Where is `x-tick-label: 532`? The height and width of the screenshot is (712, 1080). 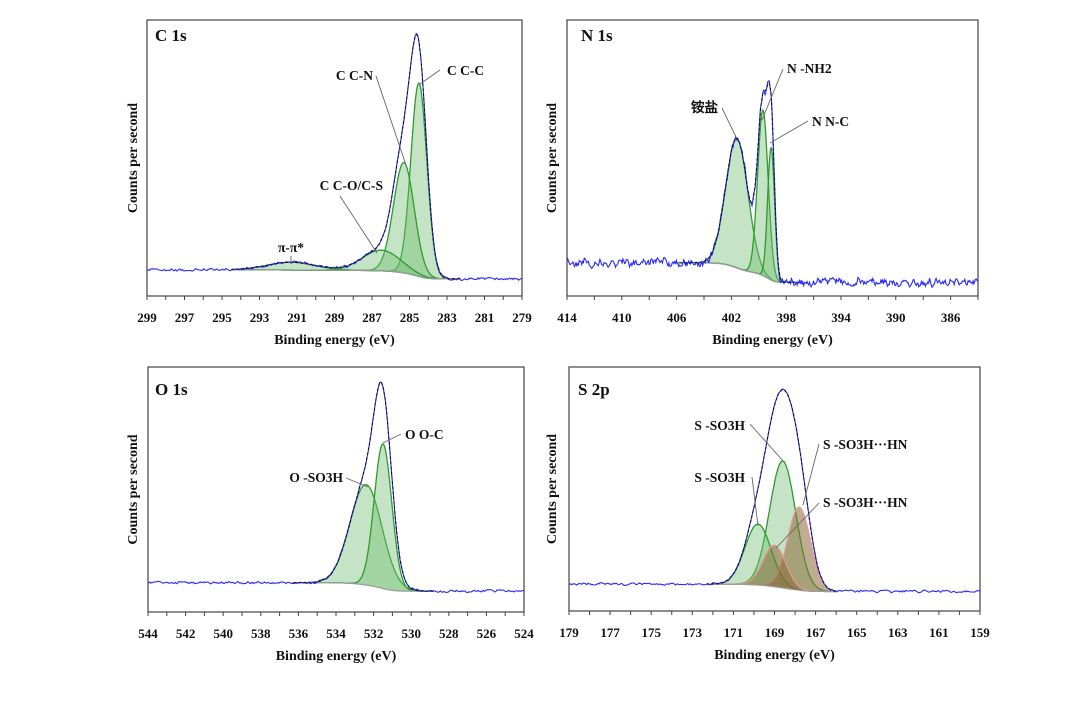 x-tick-label: 532 is located at coordinates (374, 633).